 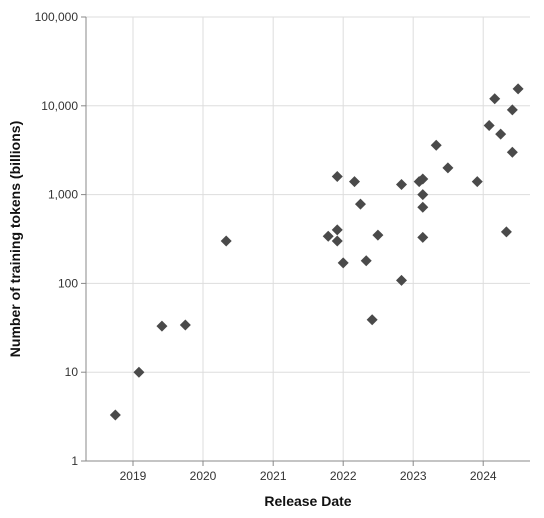 I want to click on y-tick-label: 1, so click(x=74, y=461).